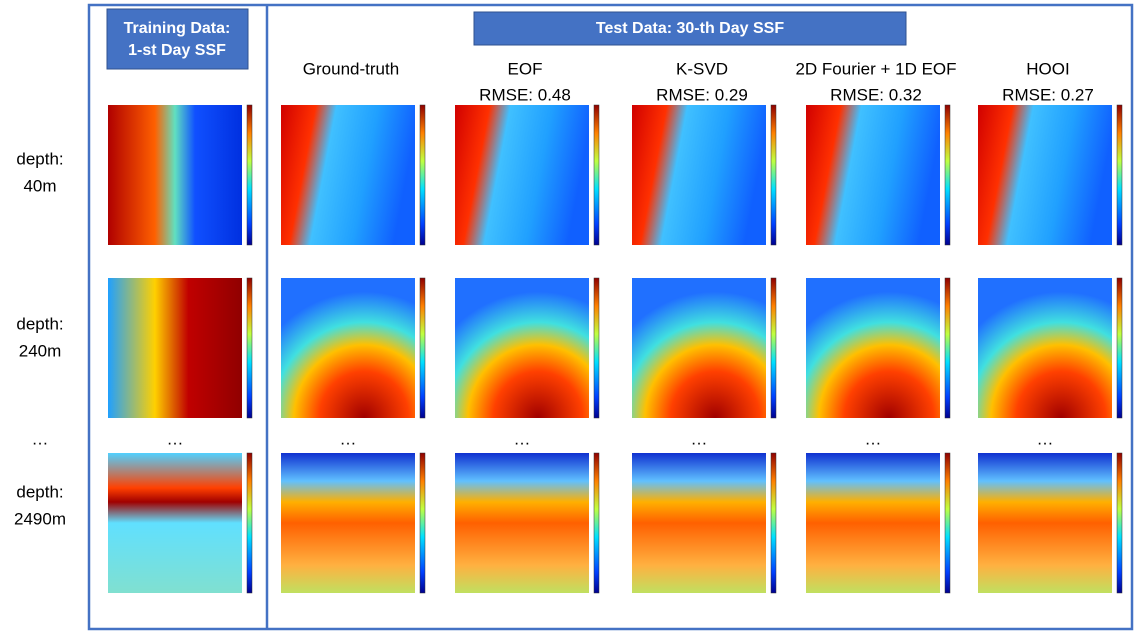  I want to click on column-label: 2D Fourier + 1D EOF, so click(875, 68).